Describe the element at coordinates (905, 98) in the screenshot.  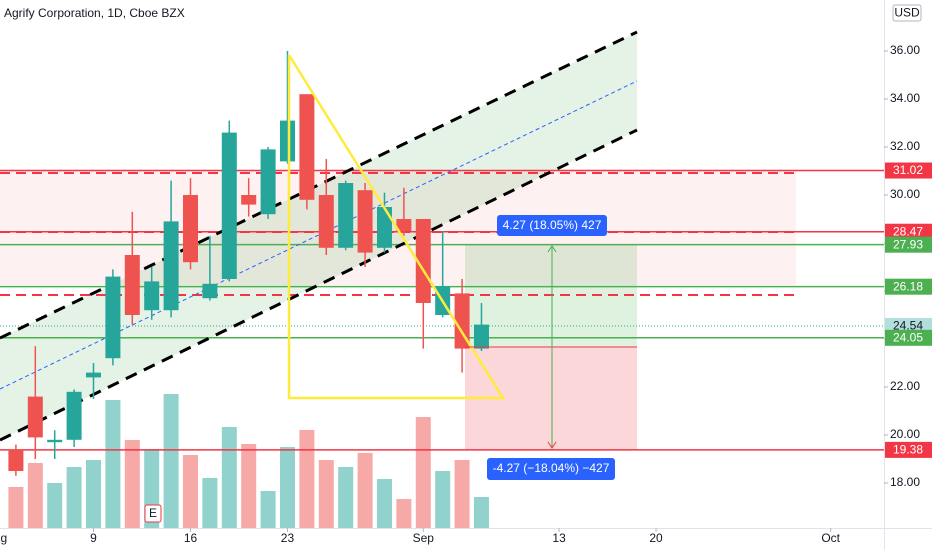
I see `y-tick-label: 34.00` at that location.